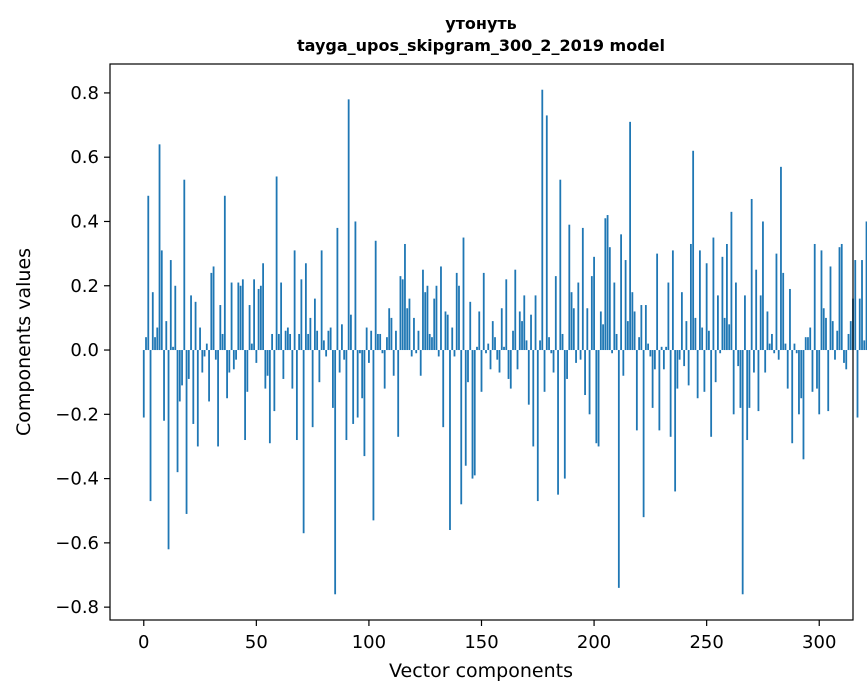 This screenshot has height=696, width=867. I want to click on y-axis-label: Components values, so click(24, 342).